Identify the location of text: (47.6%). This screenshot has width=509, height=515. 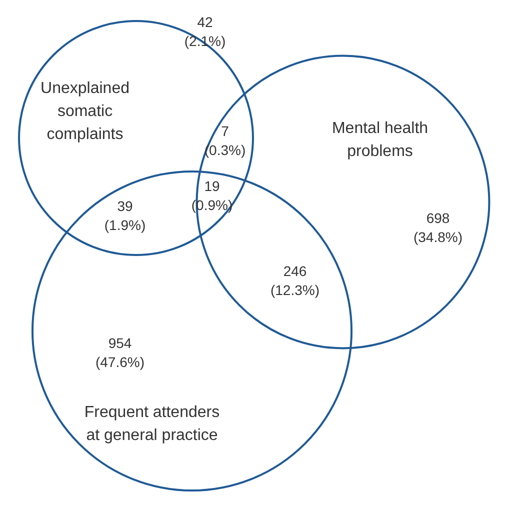
(120, 362).